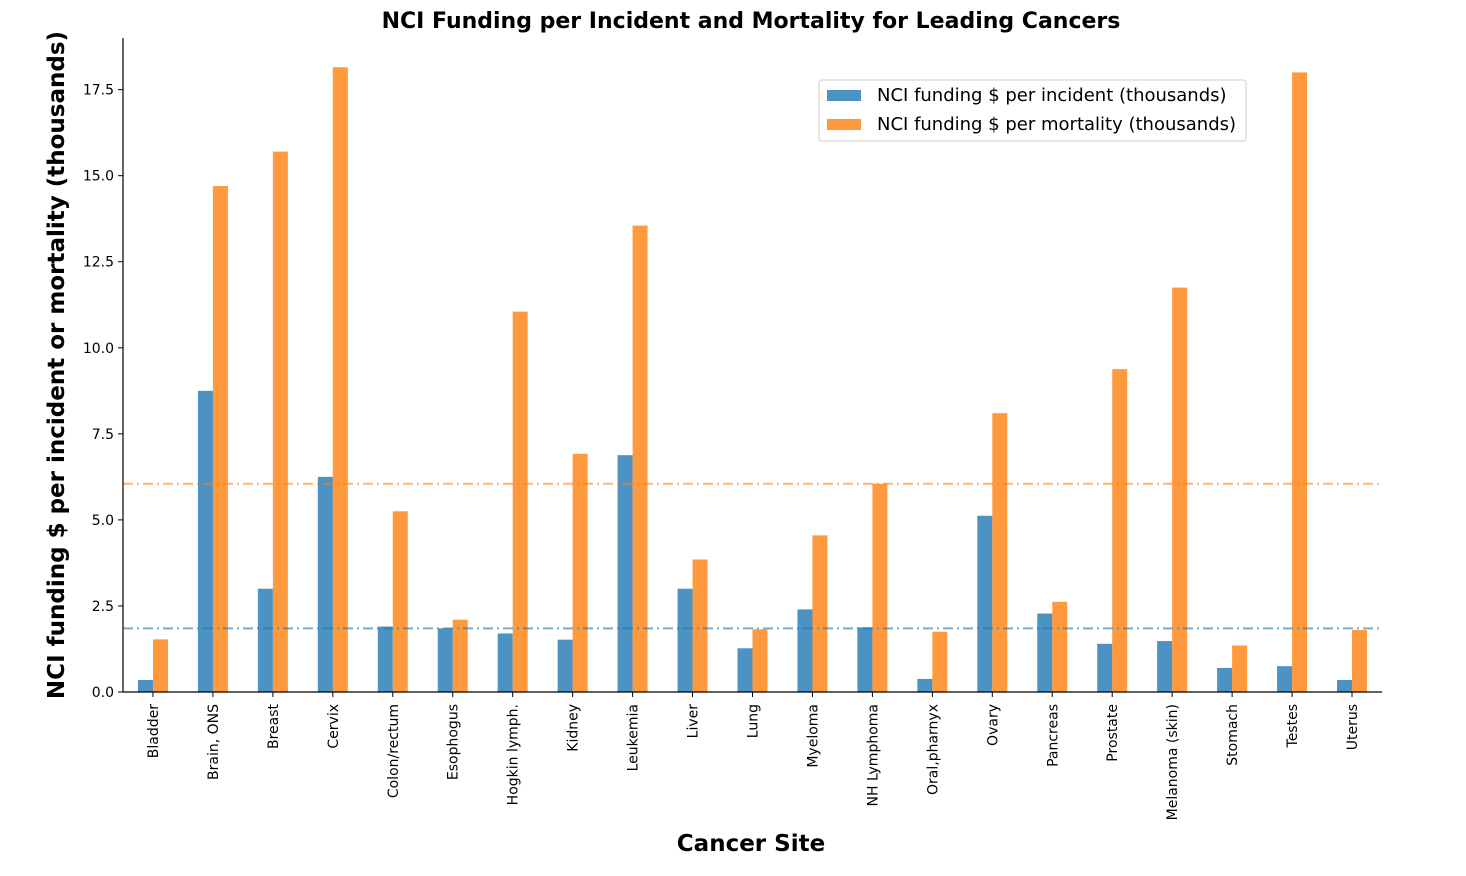 The image size is (1466, 876). I want to click on legend-label-1: NCI funding $ per mortality (thousands), so click(1056, 124).